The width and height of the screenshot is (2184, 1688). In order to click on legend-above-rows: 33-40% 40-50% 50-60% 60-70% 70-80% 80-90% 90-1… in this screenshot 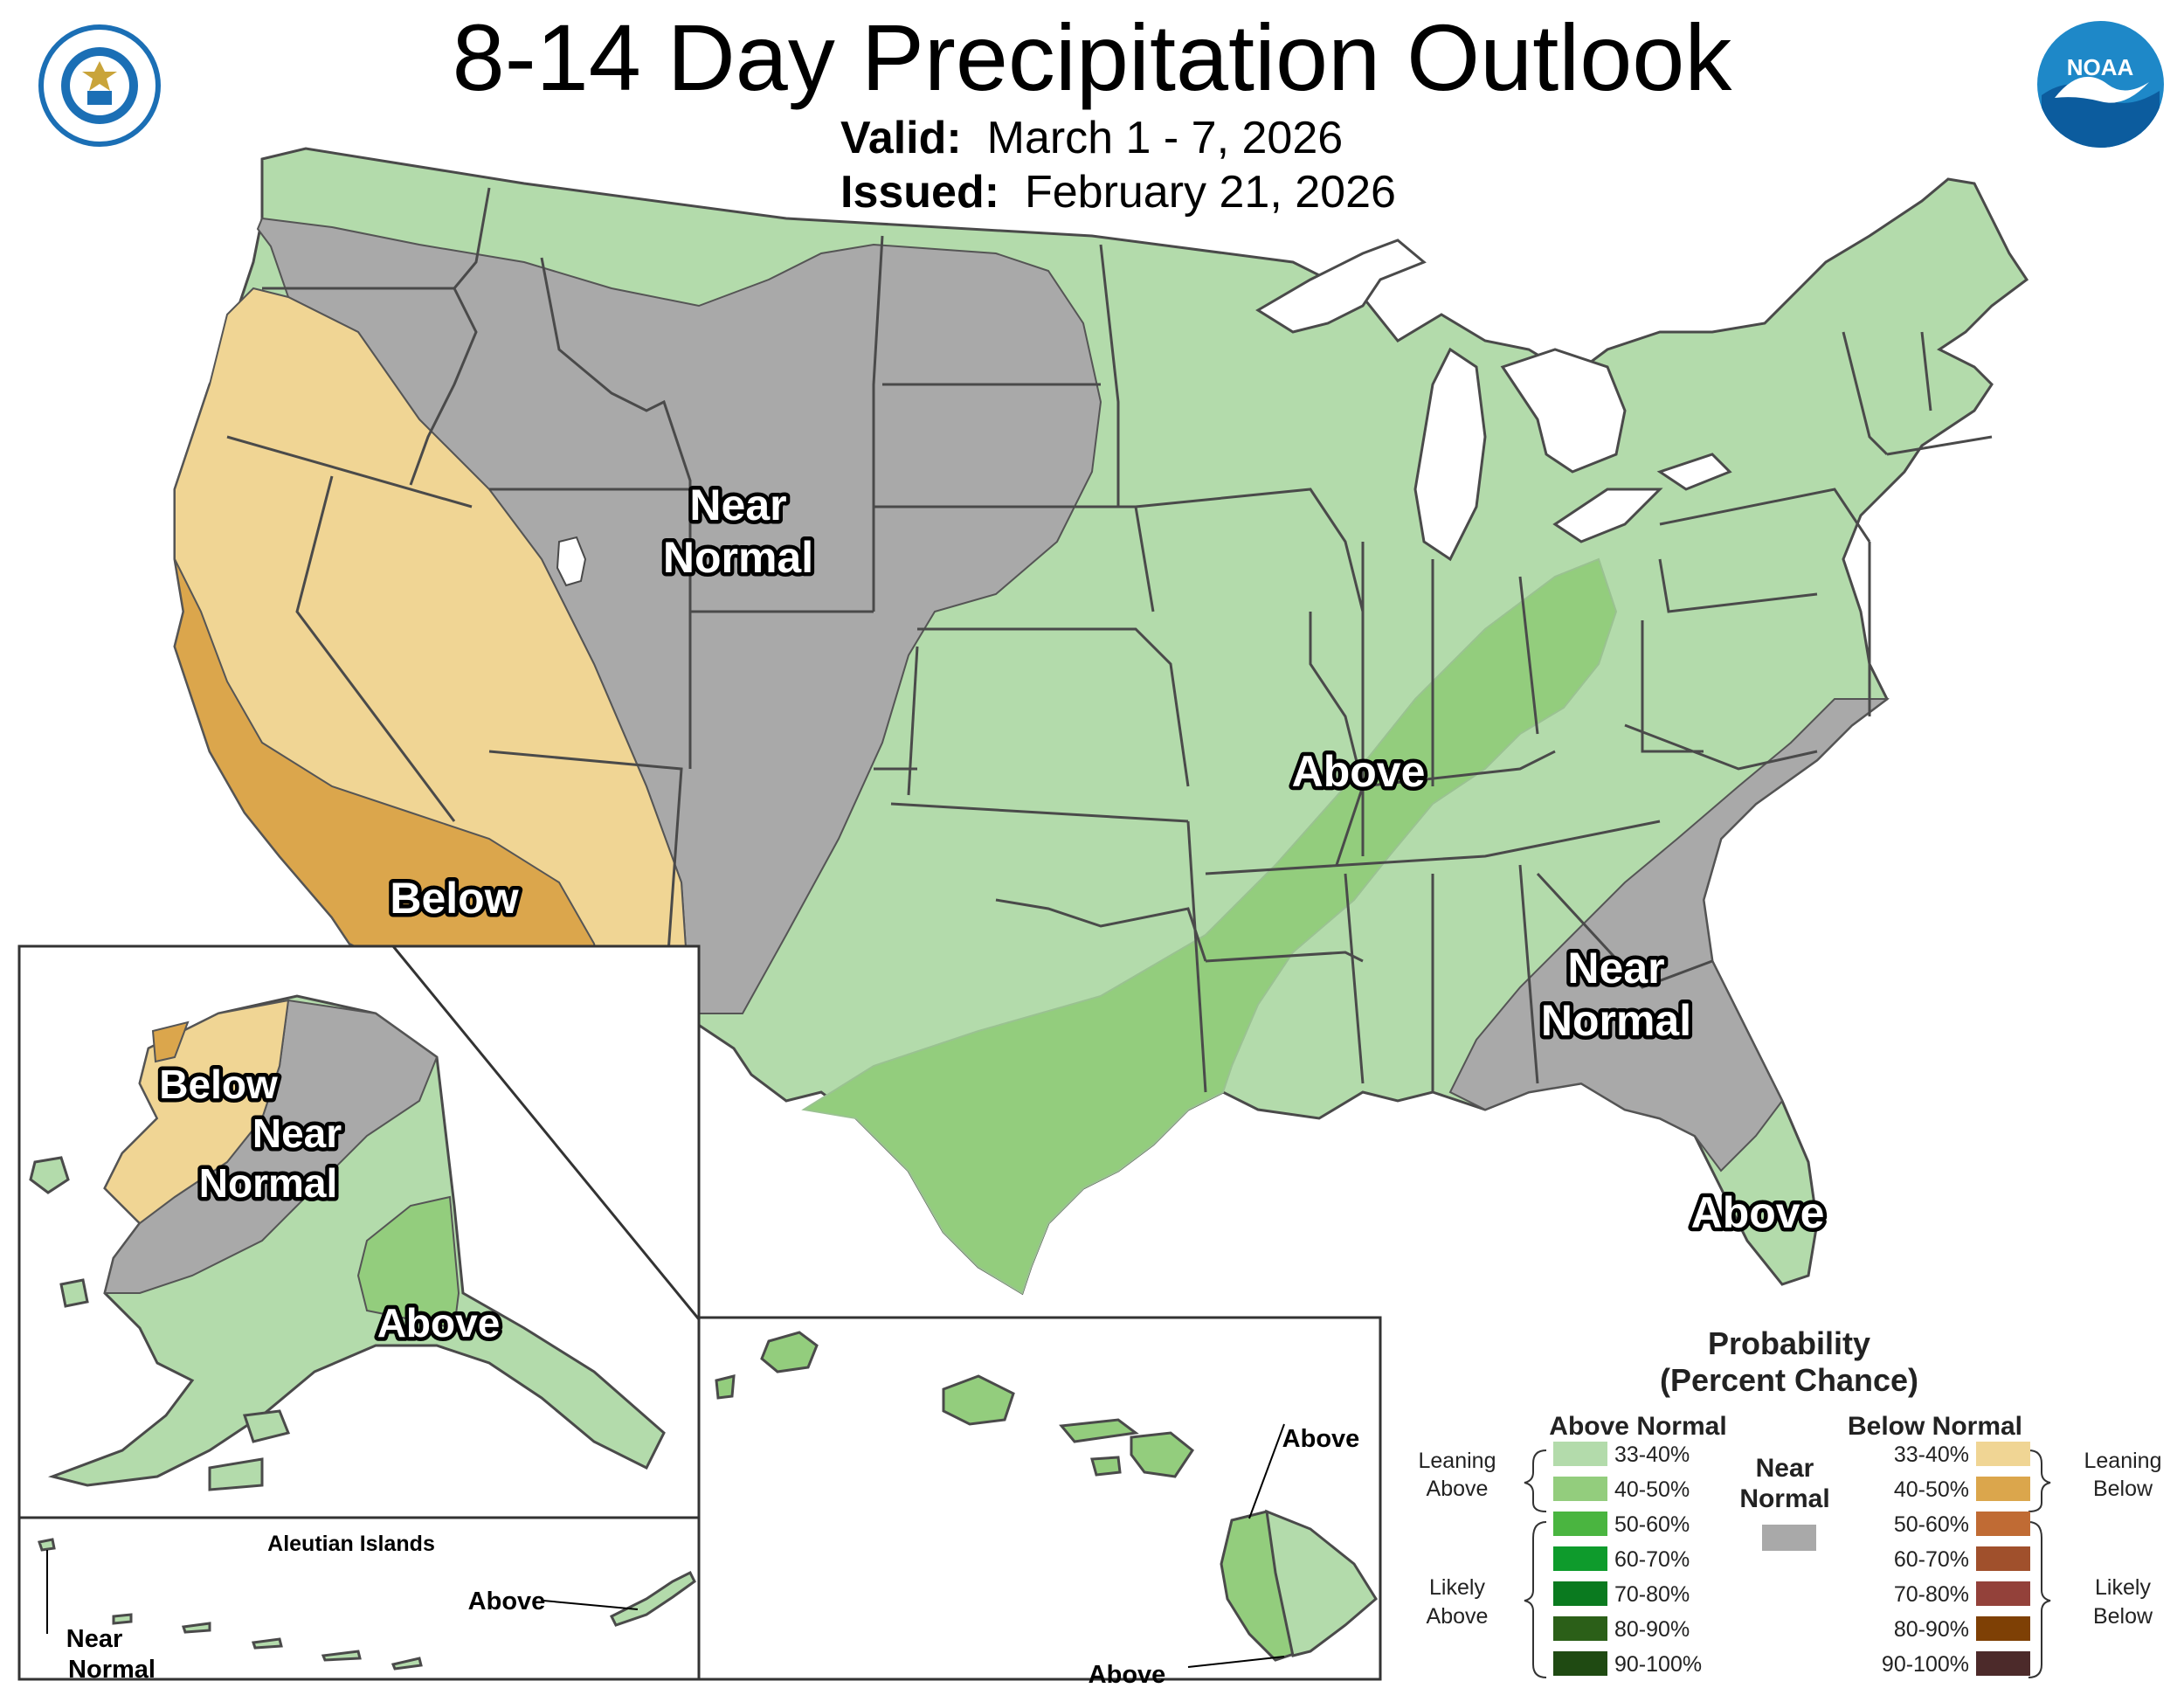, I will do `click(1627, 1559)`.